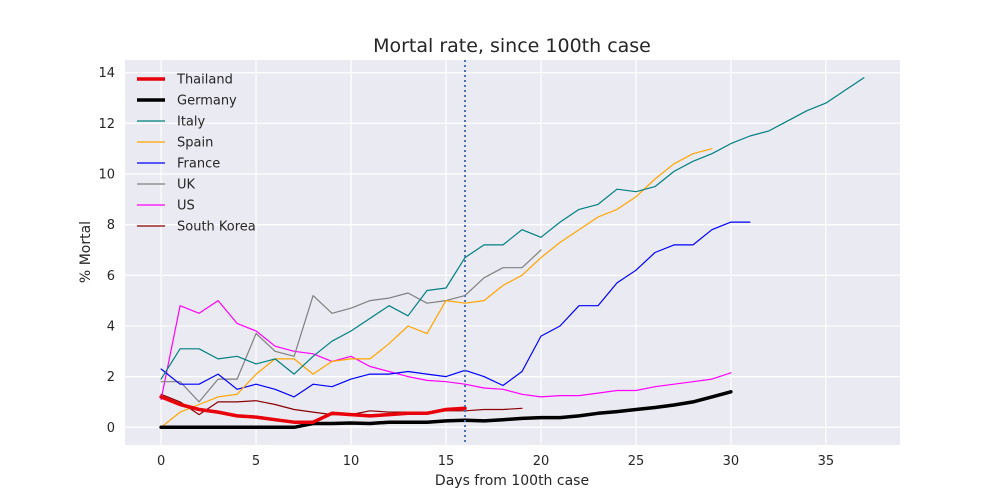 The image size is (1000, 500). What do you see at coordinates (541, 461) in the screenshot?
I see `x-tick-label: 20` at bounding box center [541, 461].